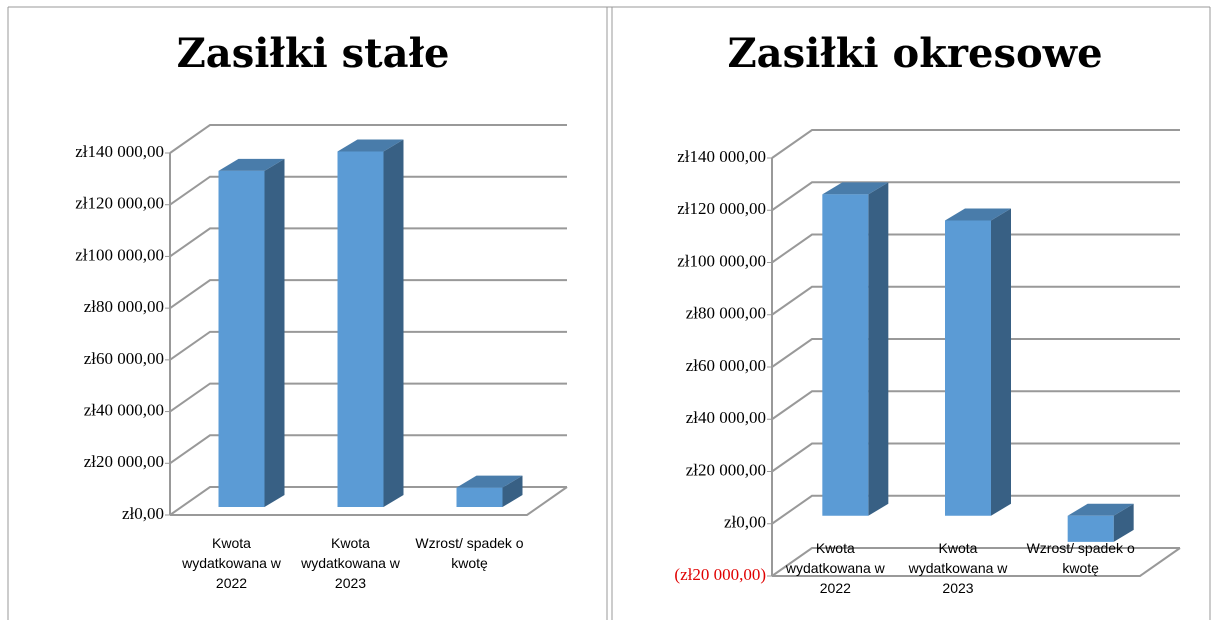 This screenshot has width=1214, height=620. I want to click on chart-title: Zasiłki okresowe, so click(915, 53).